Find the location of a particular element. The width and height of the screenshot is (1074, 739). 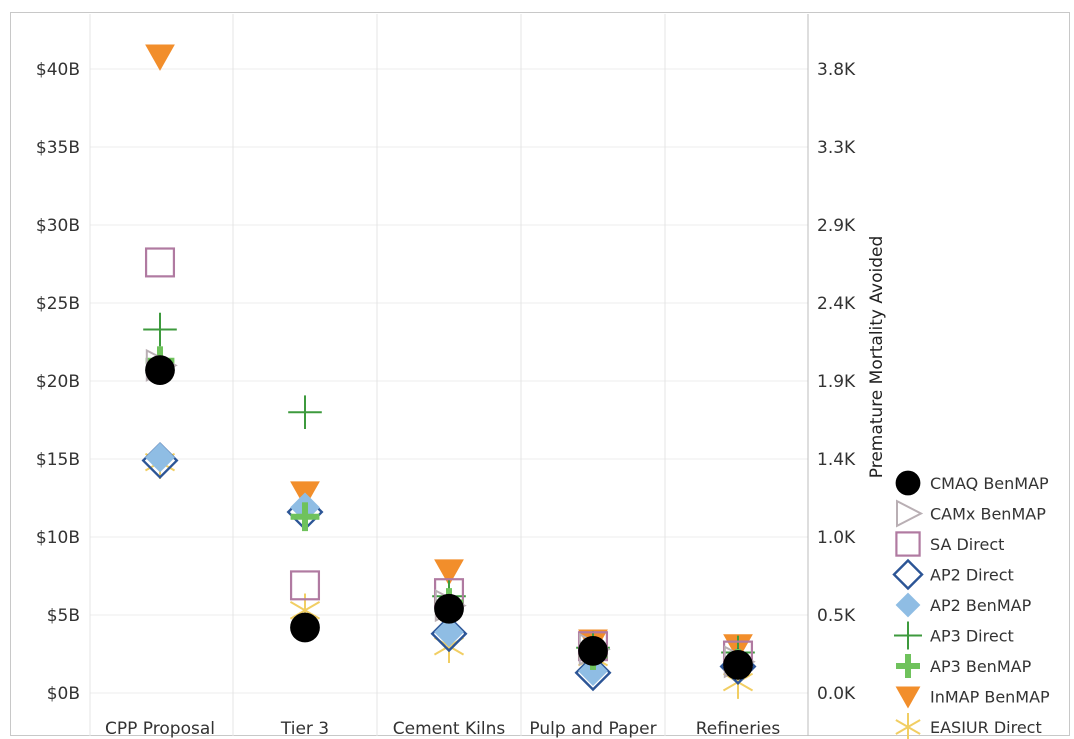

legend-marker-ap3-direct is located at coordinates (908, 635).